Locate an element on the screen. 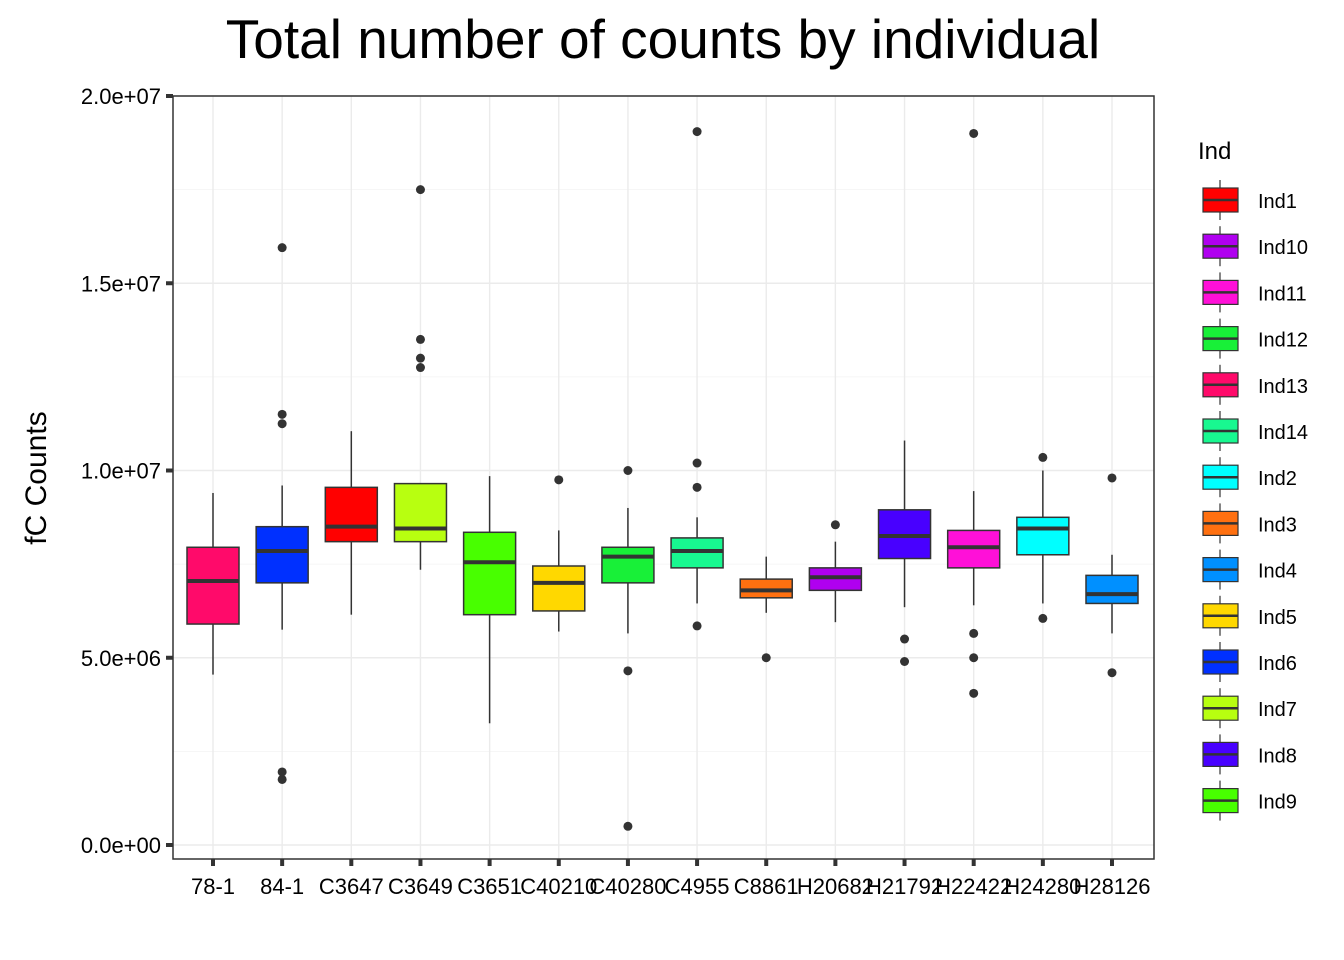 The width and height of the screenshot is (1344, 960). legend-item-Ind1: Ind1 is located at coordinates (1249, 200).